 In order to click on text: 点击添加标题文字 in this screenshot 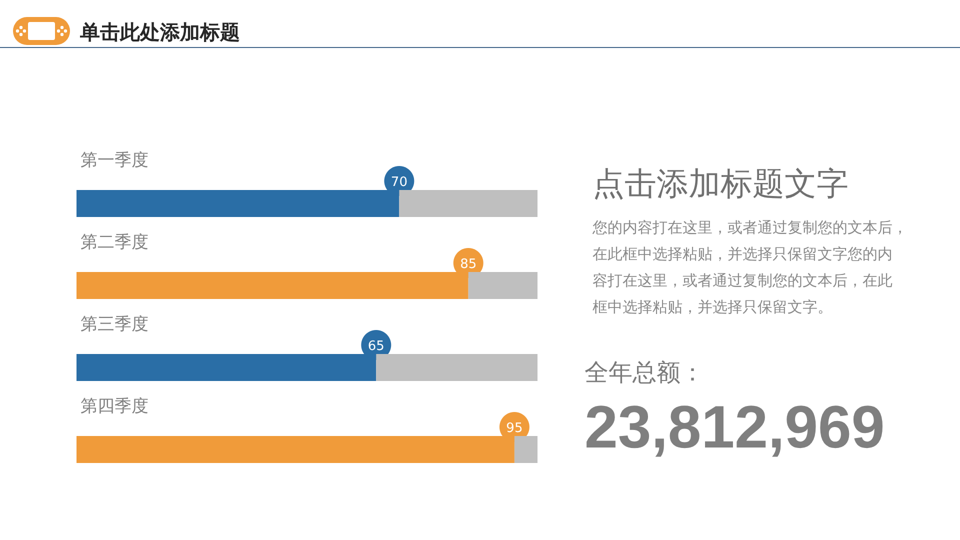, I will do `click(720, 183)`.